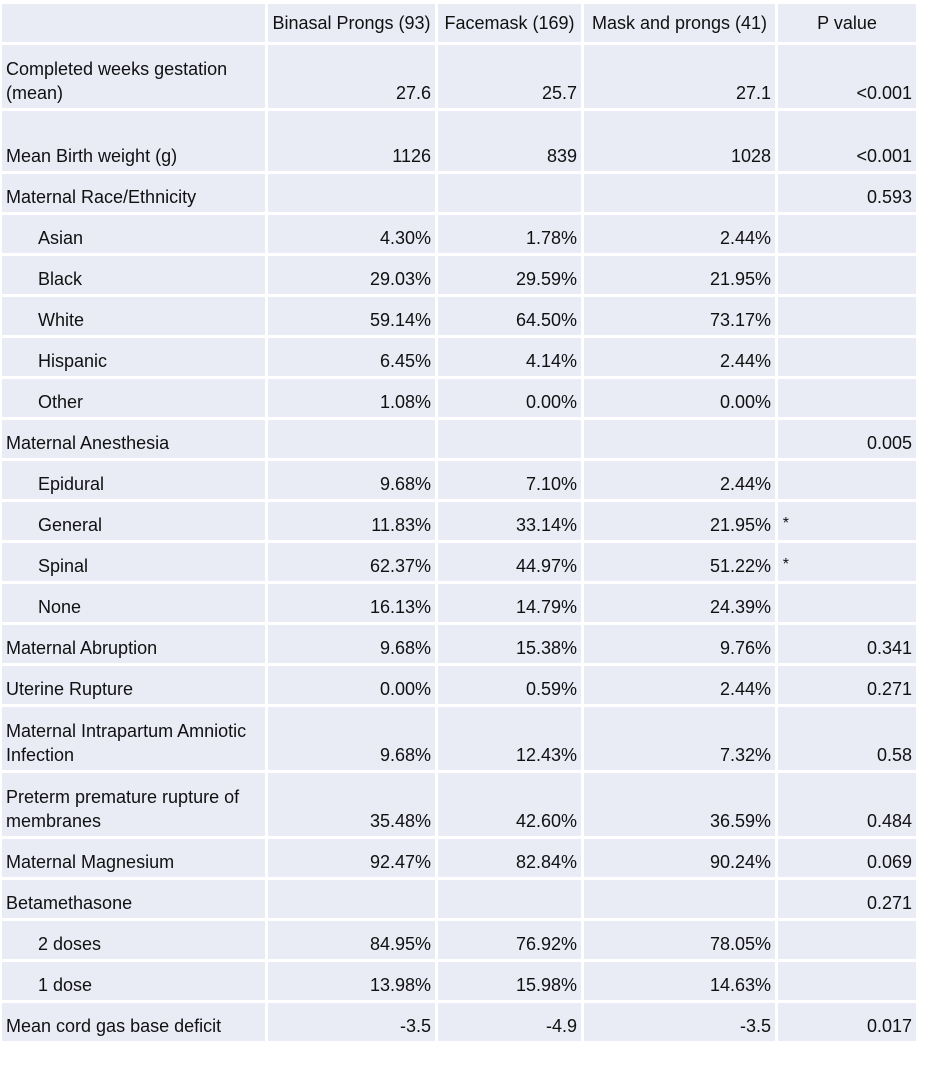 The width and height of the screenshot is (928, 1066). Describe the element at coordinates (681, 604) in the screenshot. I see `value-mask-and-prongs: 24.39%` at that location.